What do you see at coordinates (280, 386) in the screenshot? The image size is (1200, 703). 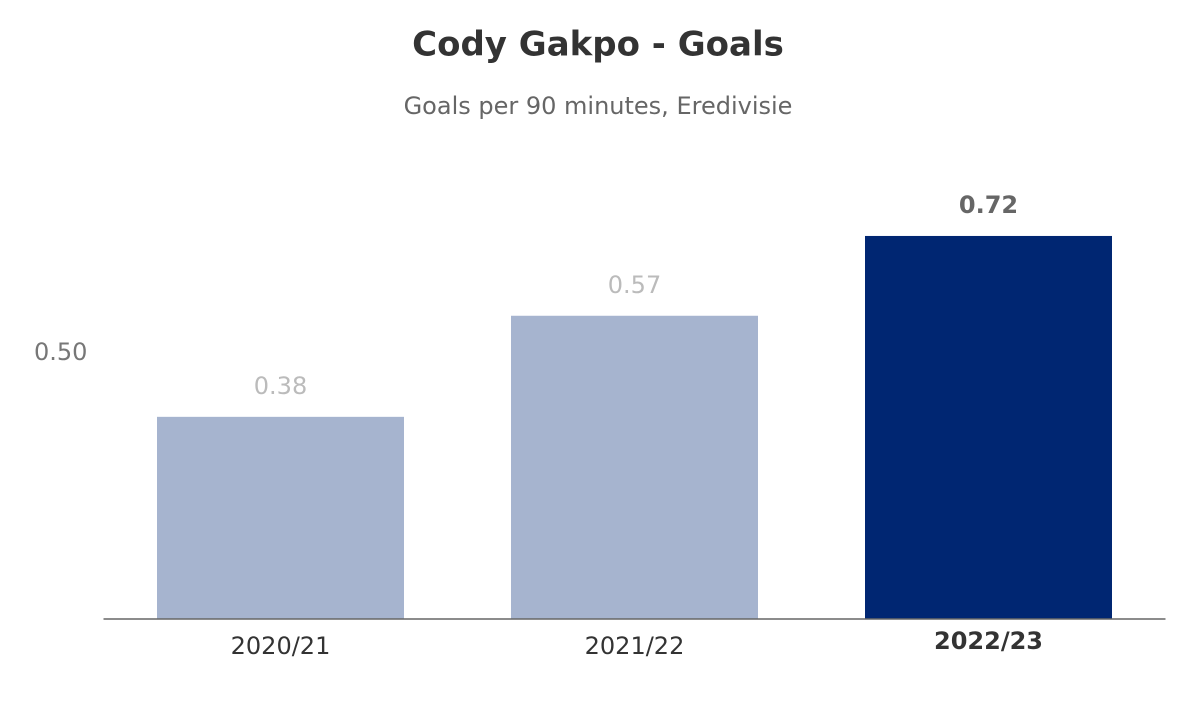 I see `value-label: 0.38` at bounding box center [280, 386].